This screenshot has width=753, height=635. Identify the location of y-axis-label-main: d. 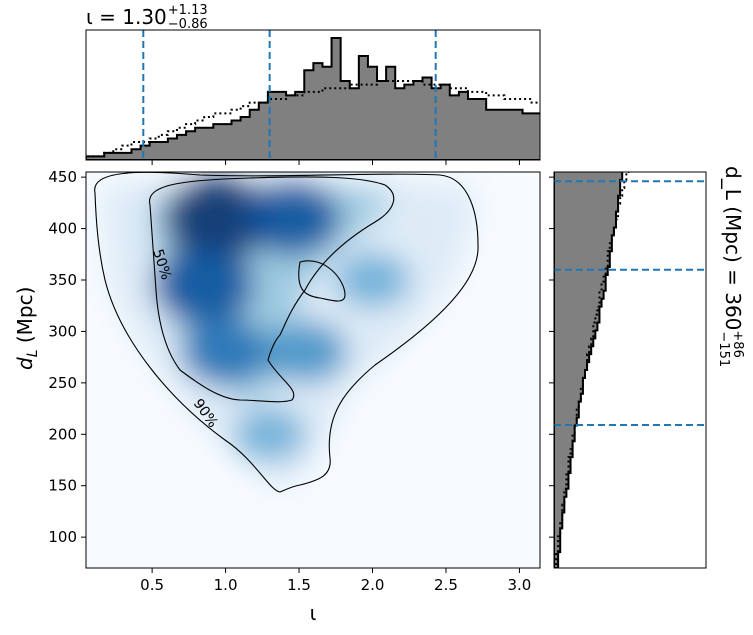
(25, 363).